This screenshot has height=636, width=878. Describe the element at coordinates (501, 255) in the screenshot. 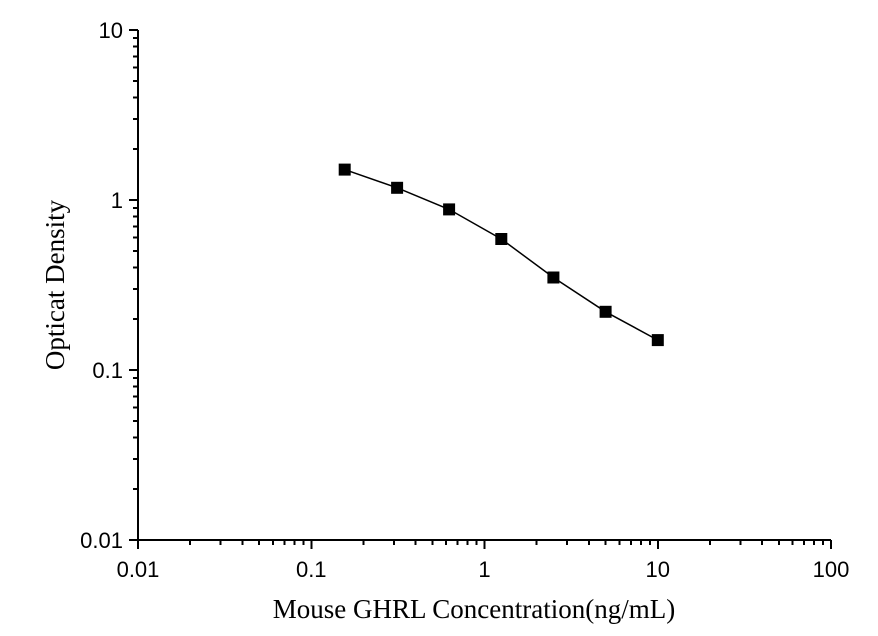

I see `series-group` at that location.